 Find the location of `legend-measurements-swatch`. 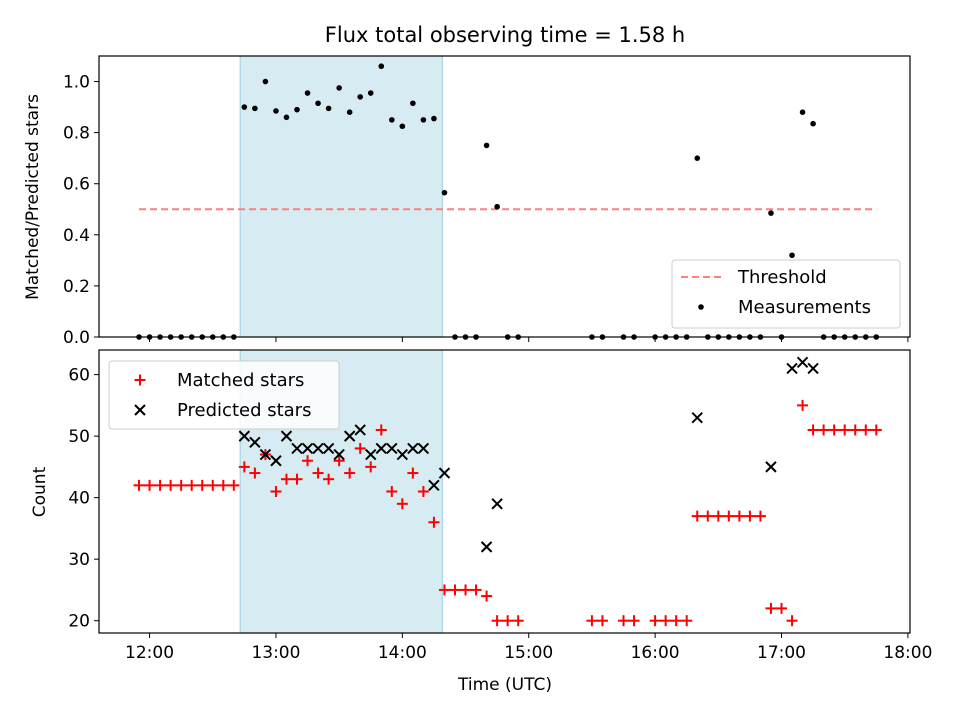

legend-measurements-swatch is located at coordinates (701, 307).